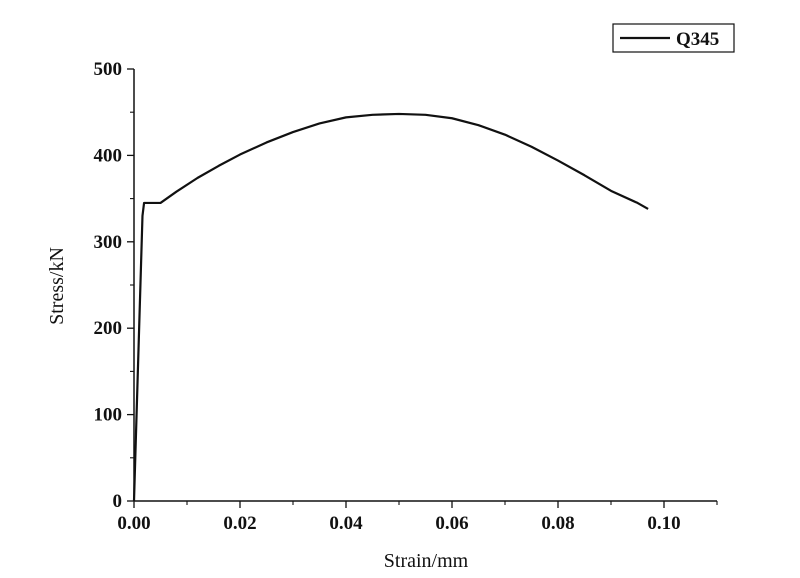 This screenshot has width=800, height=578. What do you see at coordinates (108, 69) in the screenshot?
I see `y-tick-label: 500` at bounding box center [108, 69].